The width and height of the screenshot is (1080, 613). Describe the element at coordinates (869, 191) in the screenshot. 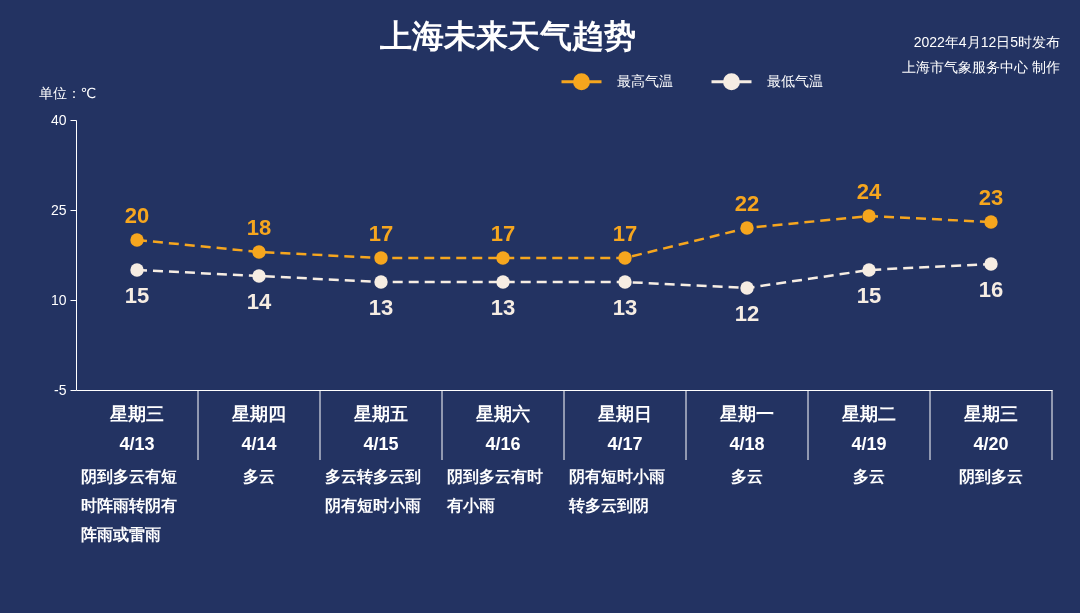

I see `data-label: 24` at that location.